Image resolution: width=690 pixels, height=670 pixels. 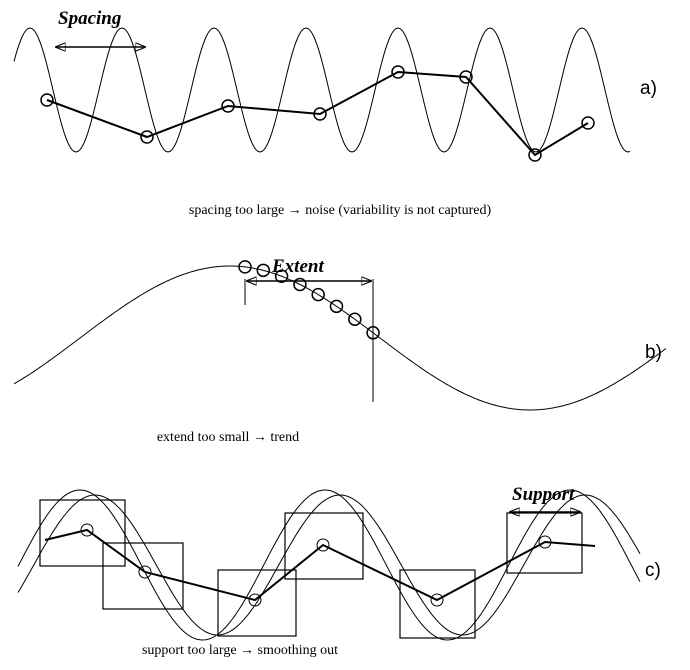 What do you see at coordinates (89, 18) in the screenshot?
I see `spacing-label: Spacing` at bounding box center [89, 18].